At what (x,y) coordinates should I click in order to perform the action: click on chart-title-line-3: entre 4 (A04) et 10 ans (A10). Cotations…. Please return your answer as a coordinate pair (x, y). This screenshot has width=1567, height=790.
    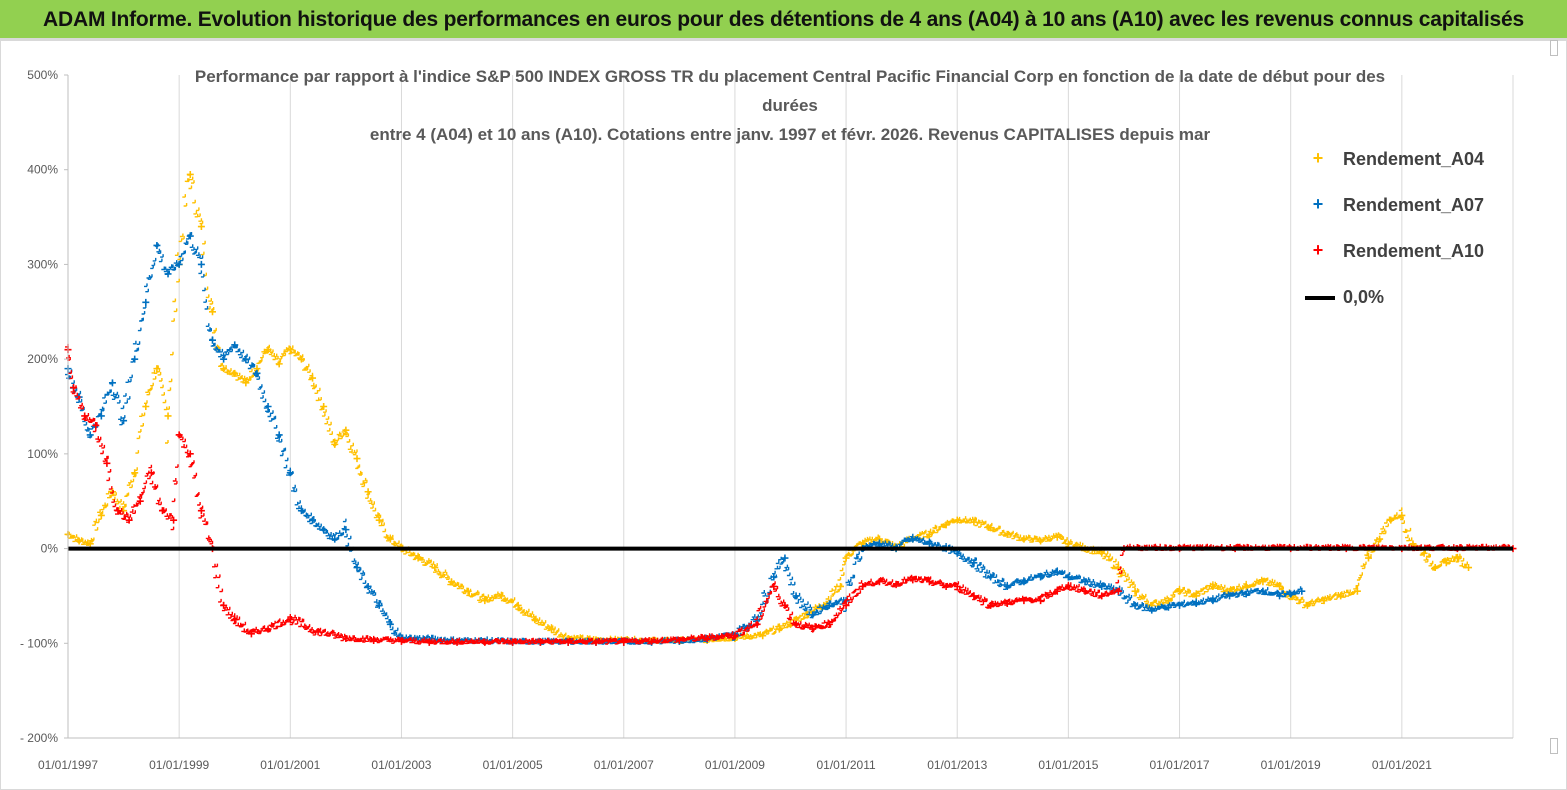
    Looking at the image, I should click on (790, 134).